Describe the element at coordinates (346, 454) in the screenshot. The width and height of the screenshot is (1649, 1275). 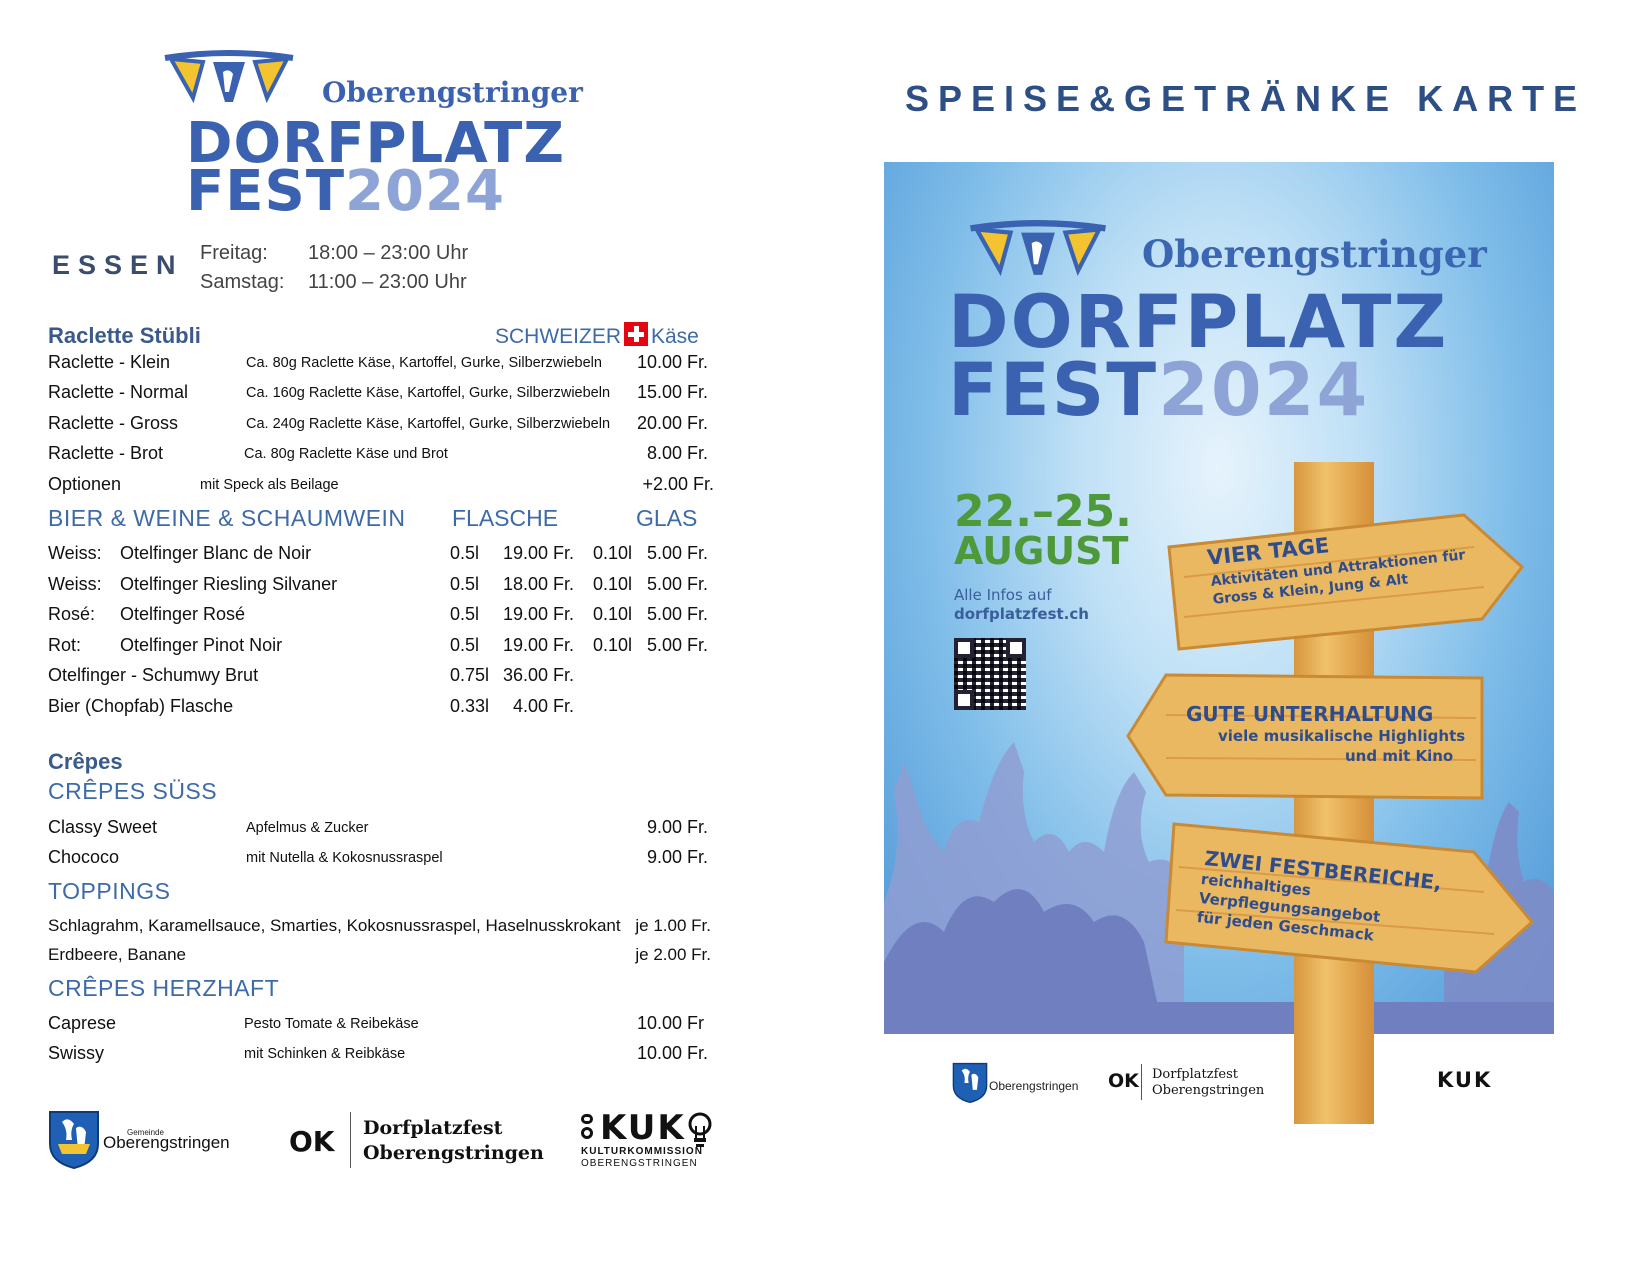
I see `item-description: Ca. 80g Raclette Käse und Brot` at that location.